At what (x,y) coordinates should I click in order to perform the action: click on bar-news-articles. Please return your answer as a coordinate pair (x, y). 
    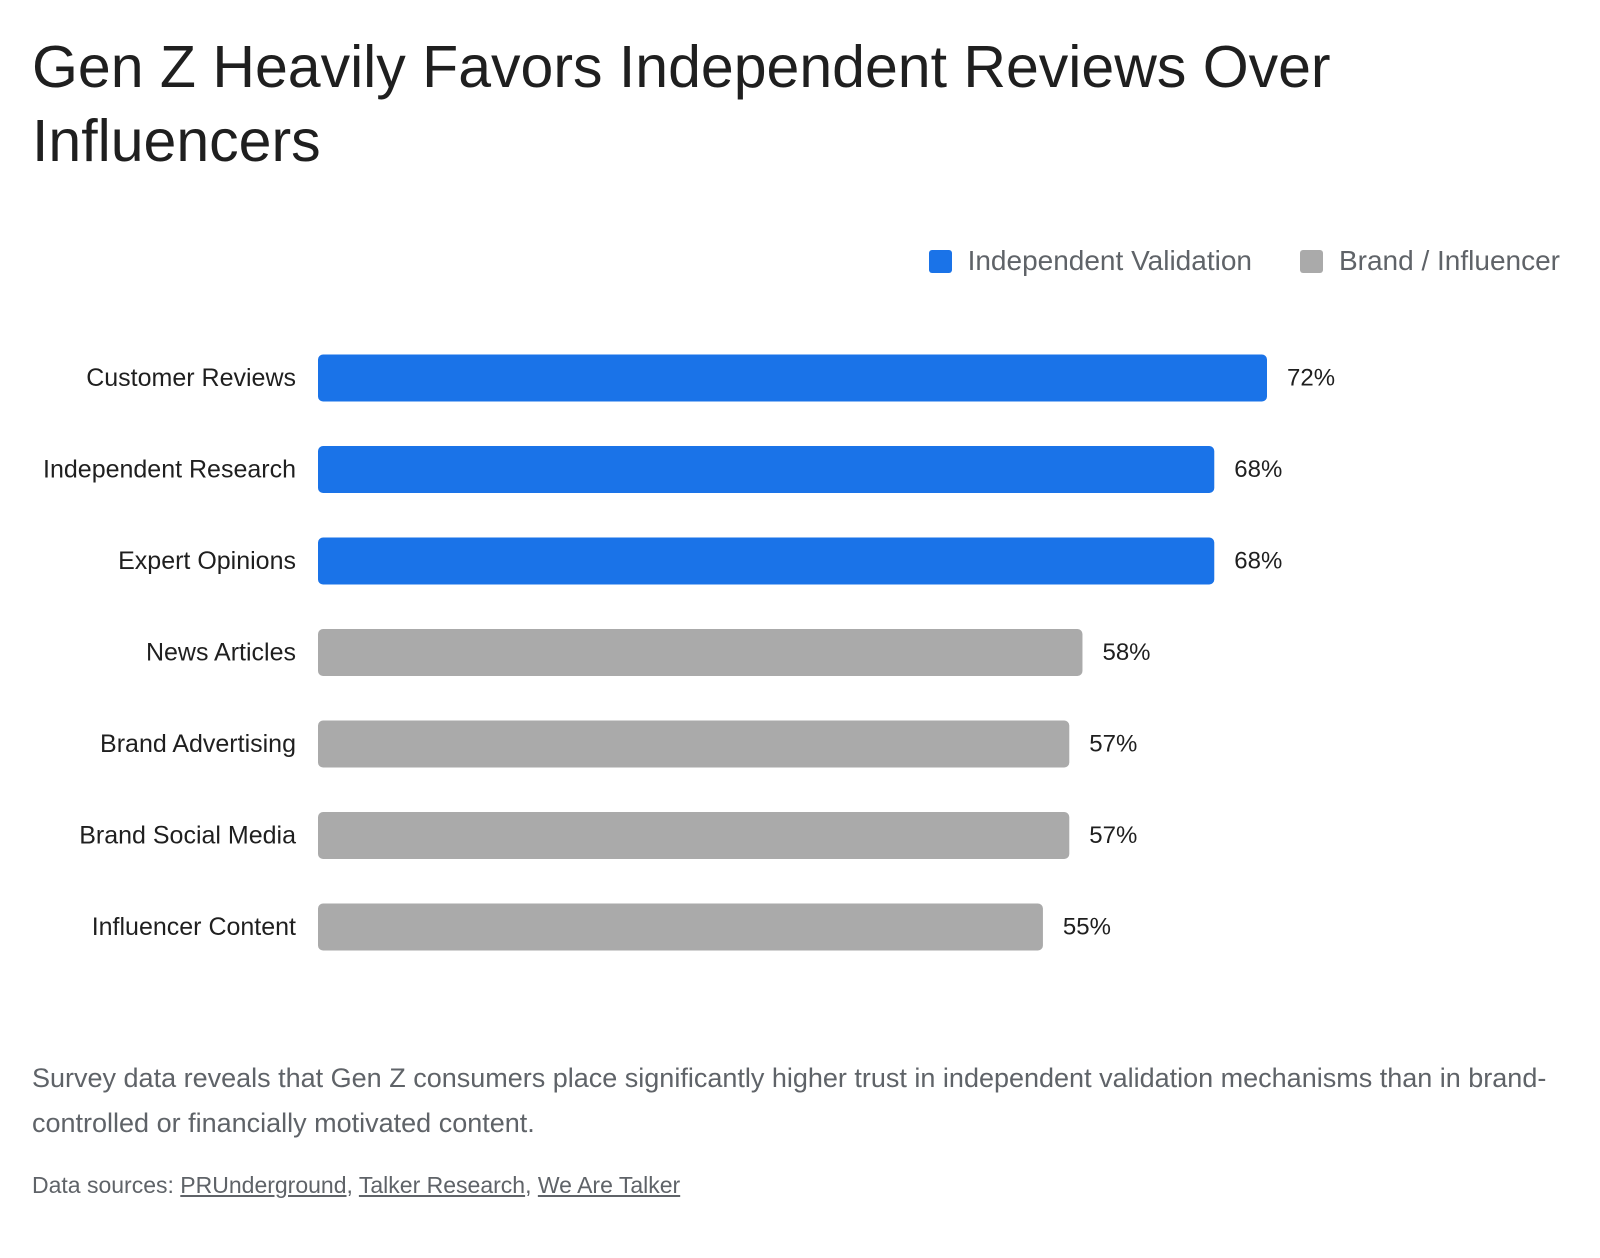
    Looking at the image, I should click on (700, 652).